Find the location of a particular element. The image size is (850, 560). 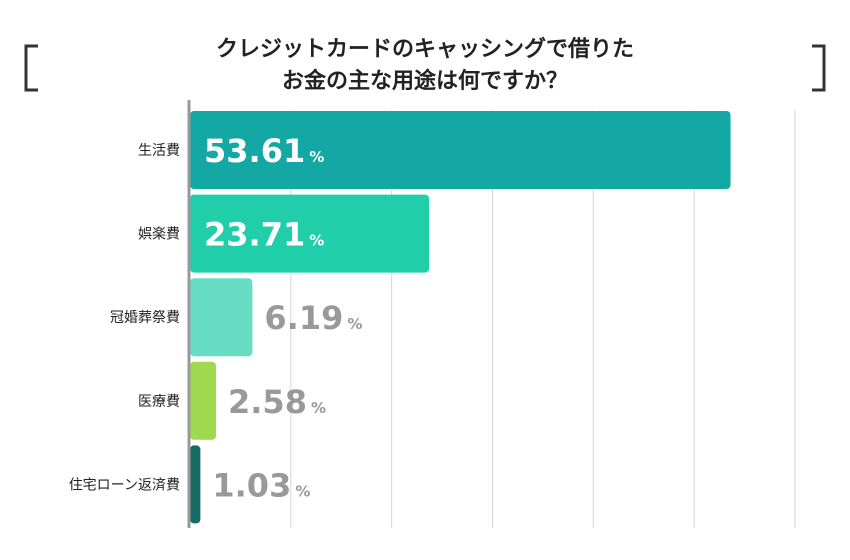

title-brackets is located at coordinates (425, 68).